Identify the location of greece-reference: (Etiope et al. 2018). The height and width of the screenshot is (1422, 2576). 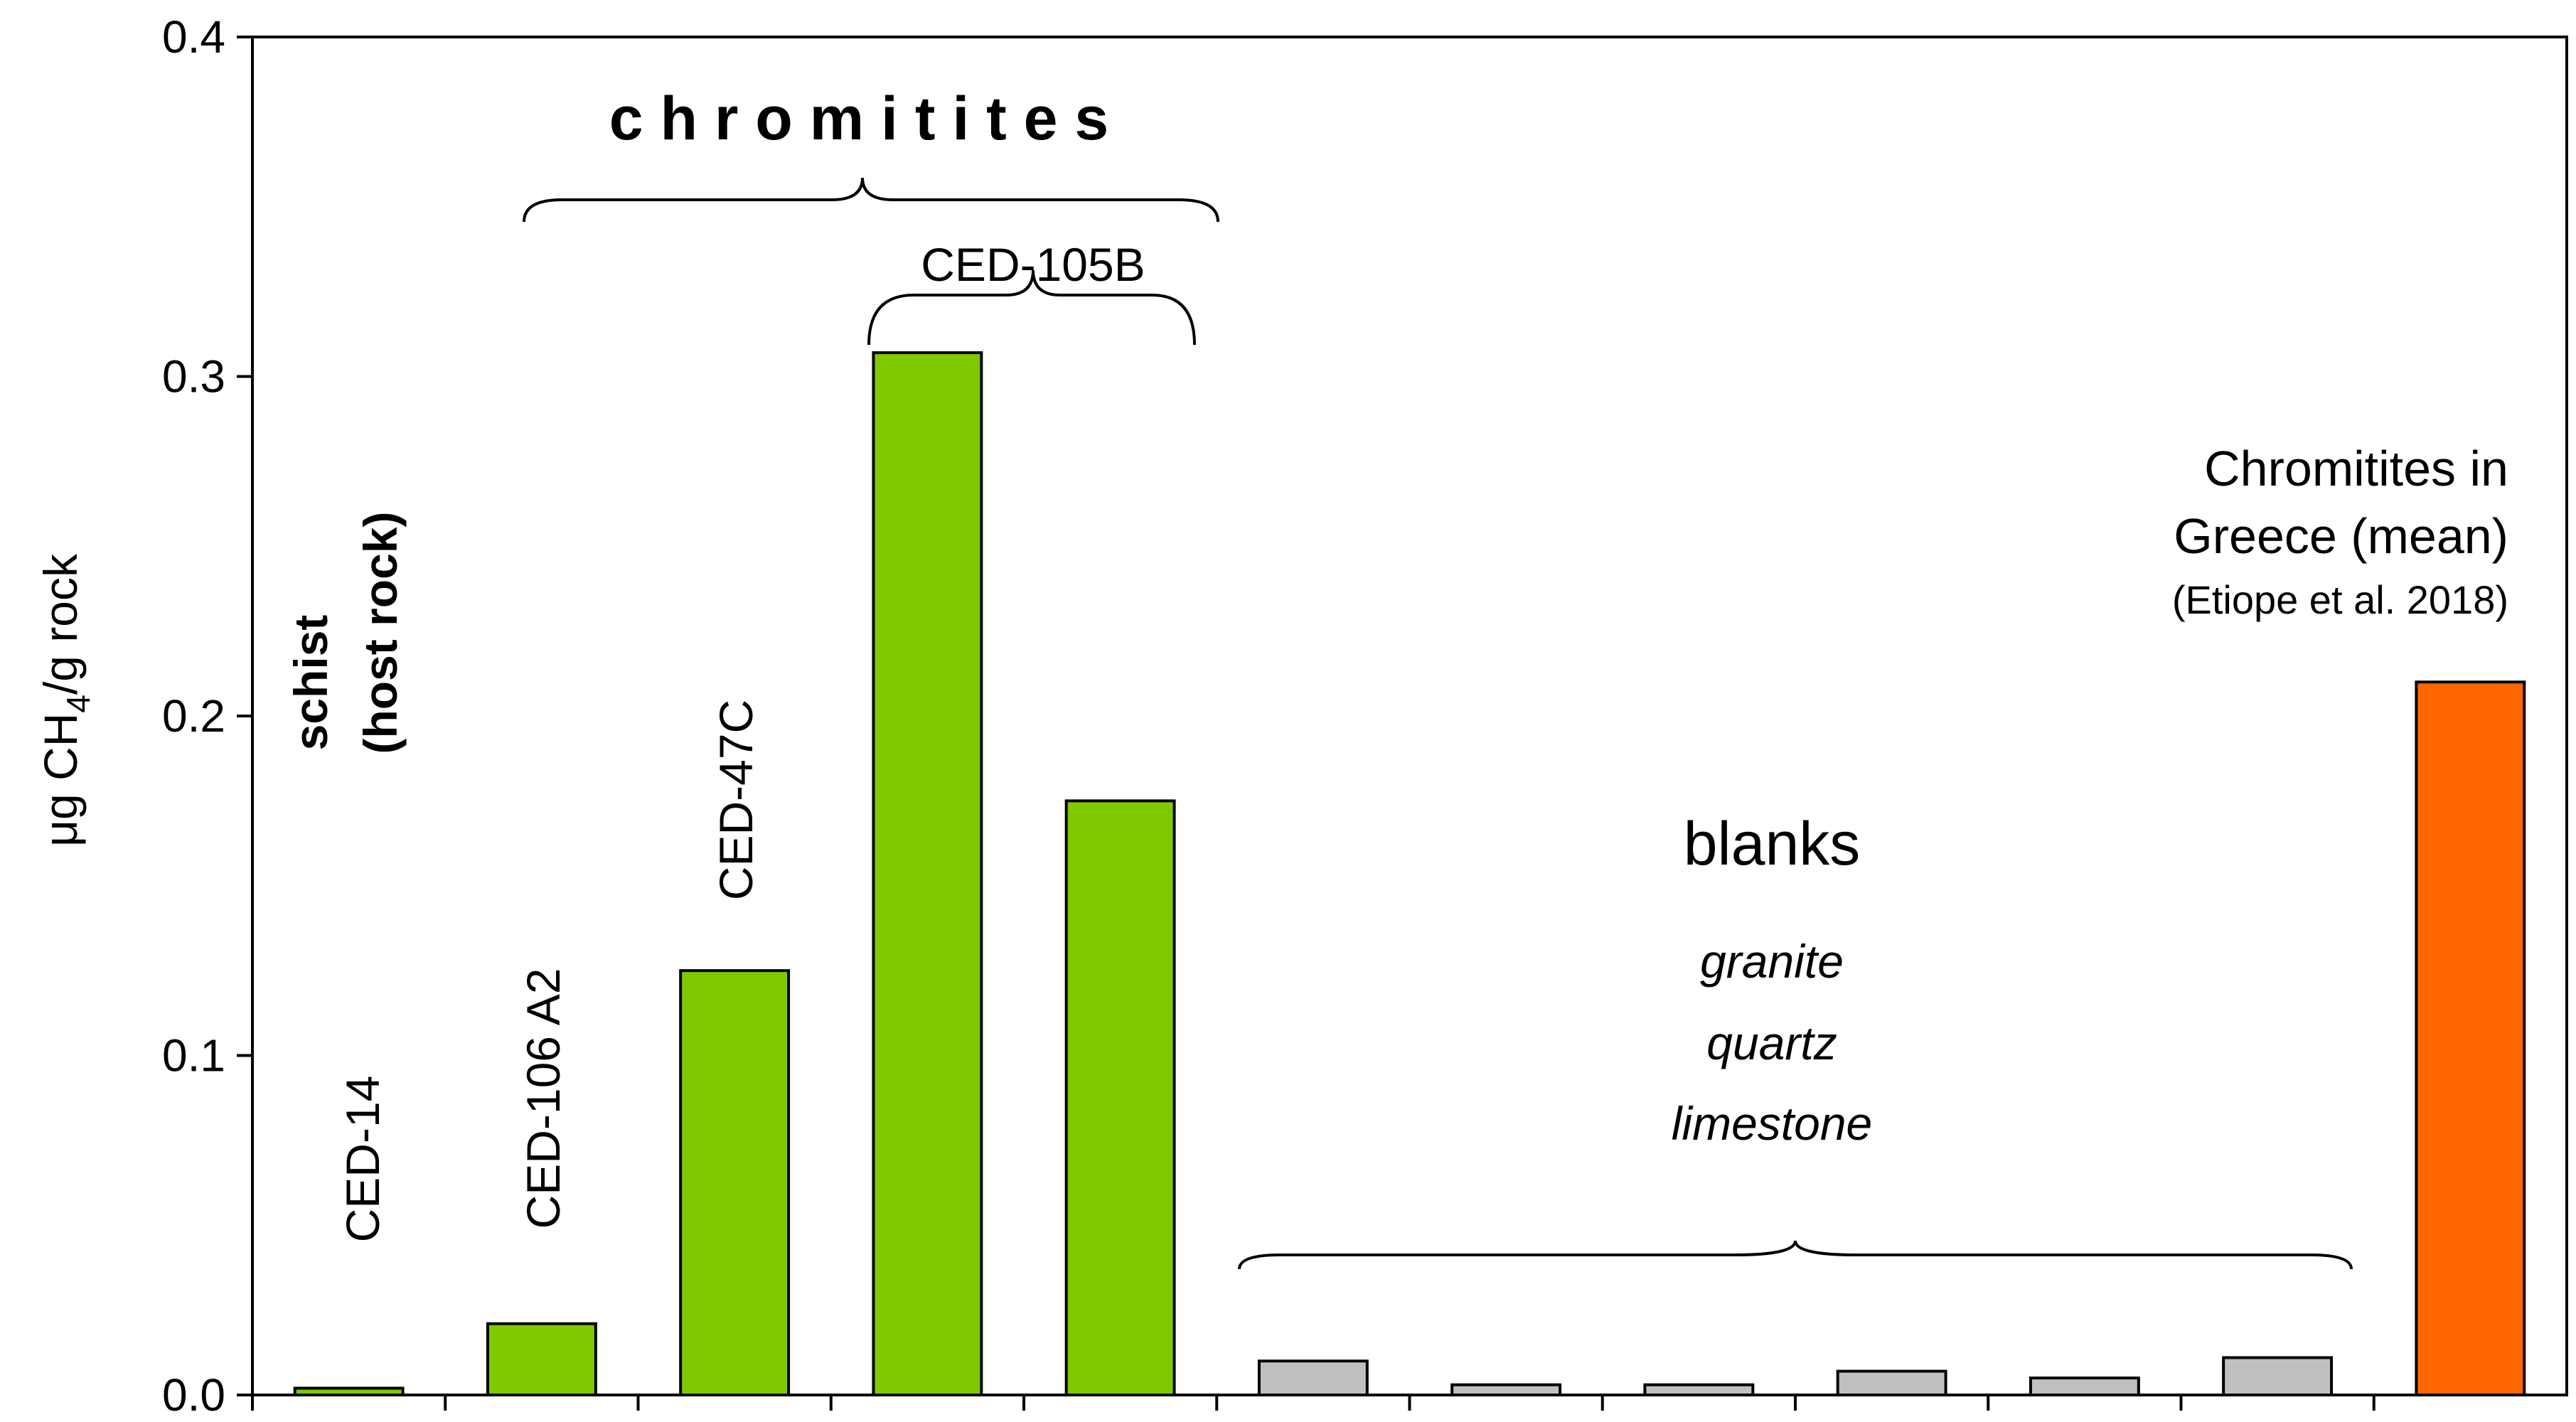
(2340, 599).